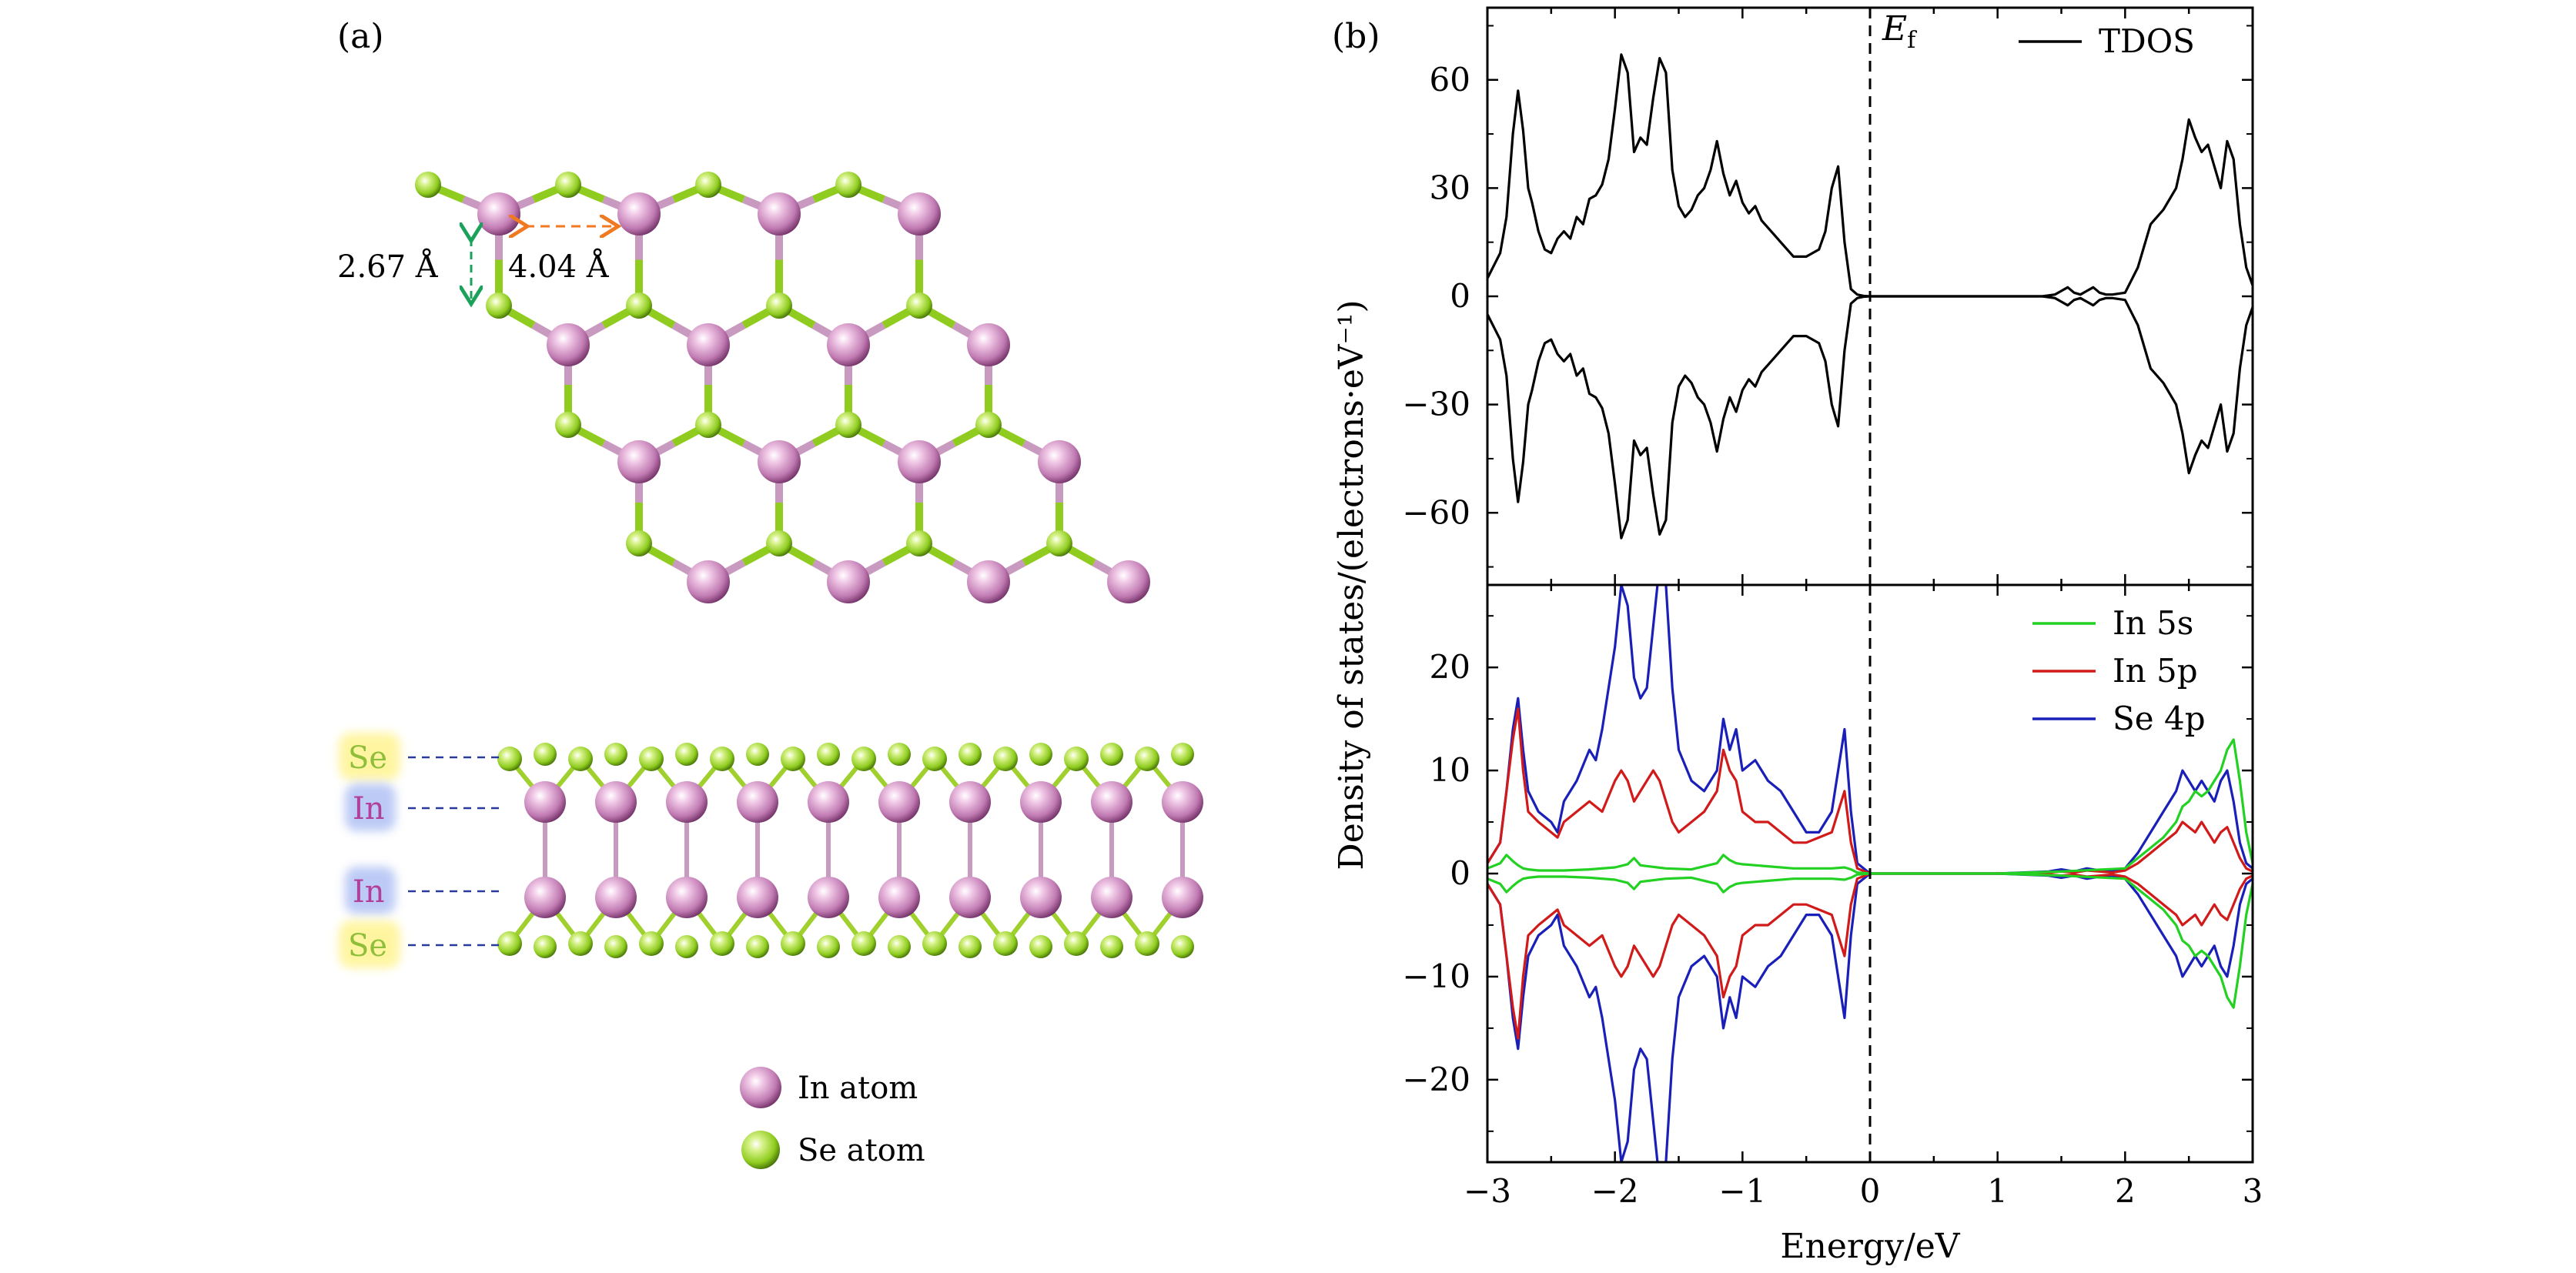 The image size is (2576, 1273). Describe the element at coordinates (1870, 1191) in the screenshot. I see `x-tick-label: 0` at that location.